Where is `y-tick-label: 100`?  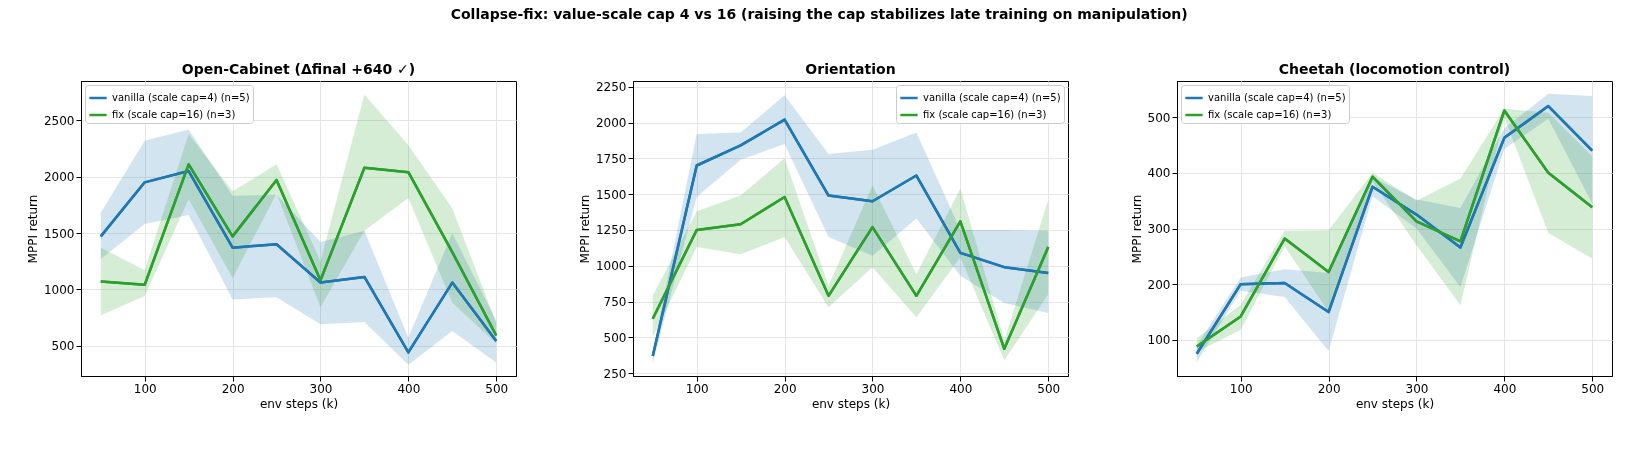
y-tick-label: 100 is located at coordinates (1159, 340).